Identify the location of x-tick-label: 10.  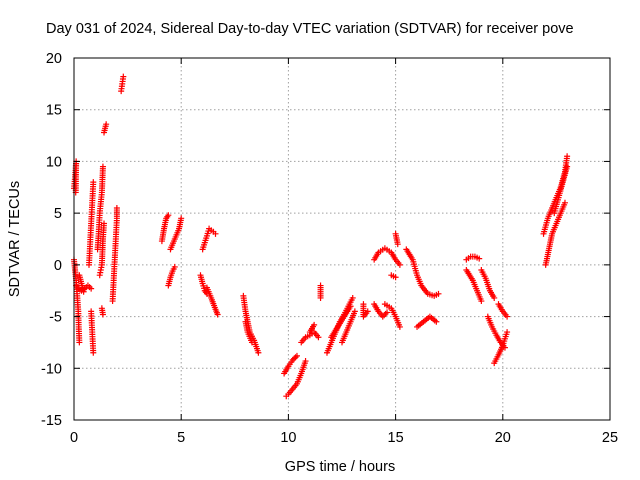
(288, 438).